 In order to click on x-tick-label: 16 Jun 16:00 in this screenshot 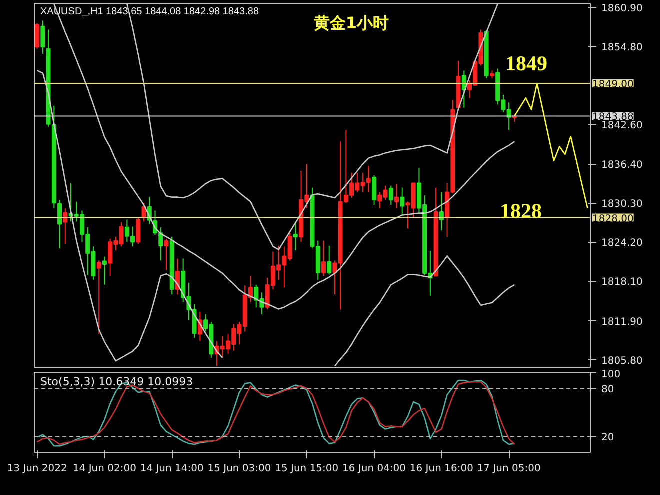, I will do `click(442, 469)`.